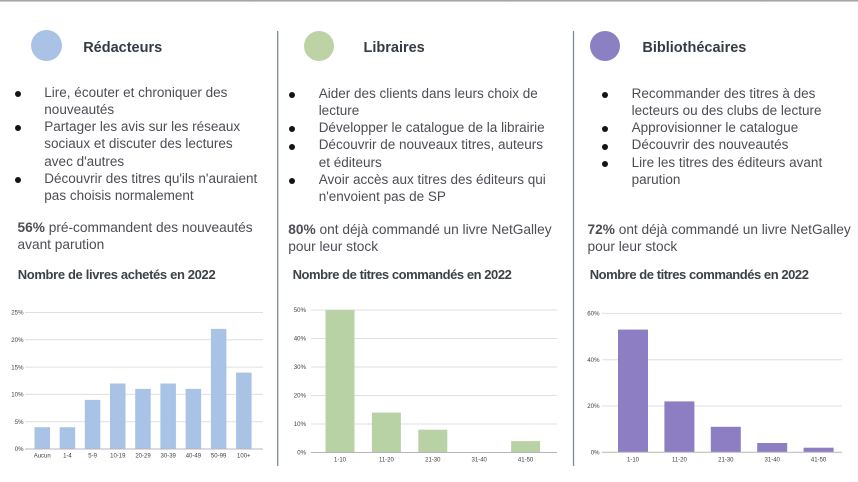 The height and width of the screenshot is (482, 858). I want to click on svg-text: 50%, so click(300, 310).